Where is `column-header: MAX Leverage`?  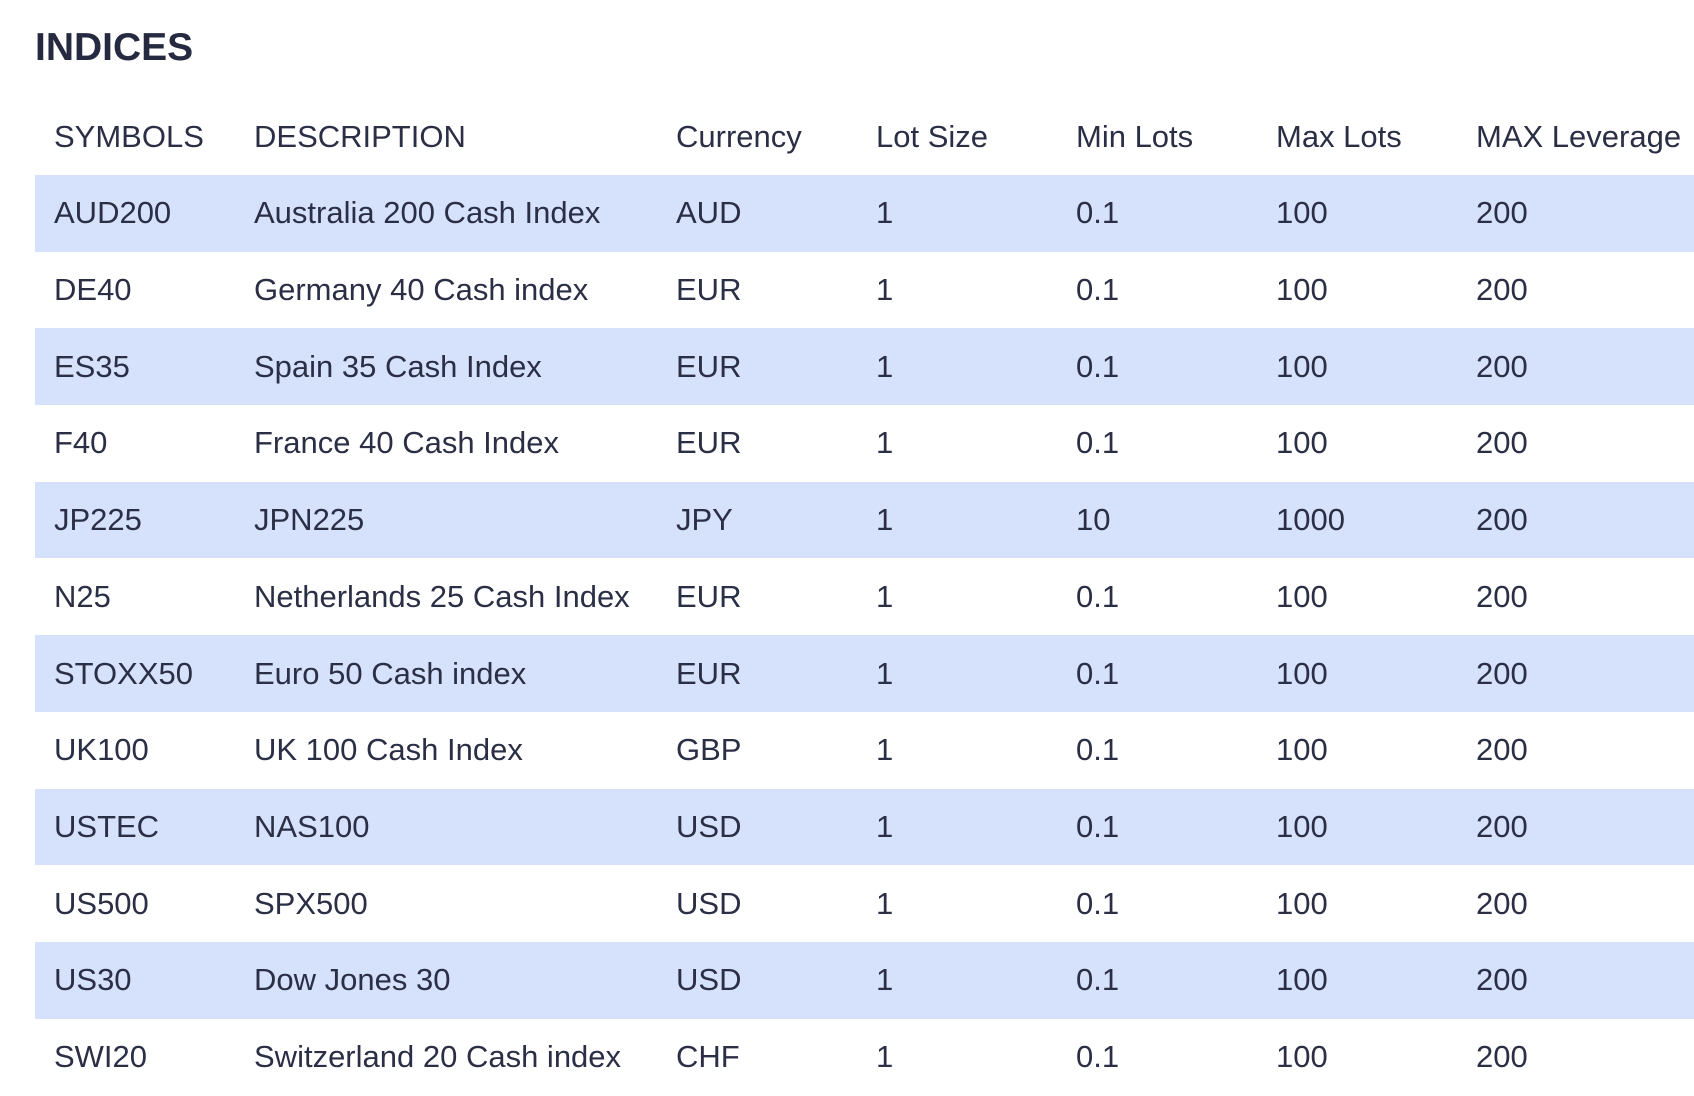 column-header: MAX Leverage is located at coordinates (1579, 136).